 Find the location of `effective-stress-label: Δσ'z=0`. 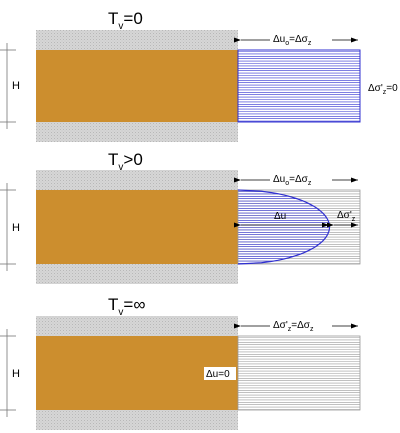

effective-stress-label: Δσ'z=0 is located at coordinates (383, 89).